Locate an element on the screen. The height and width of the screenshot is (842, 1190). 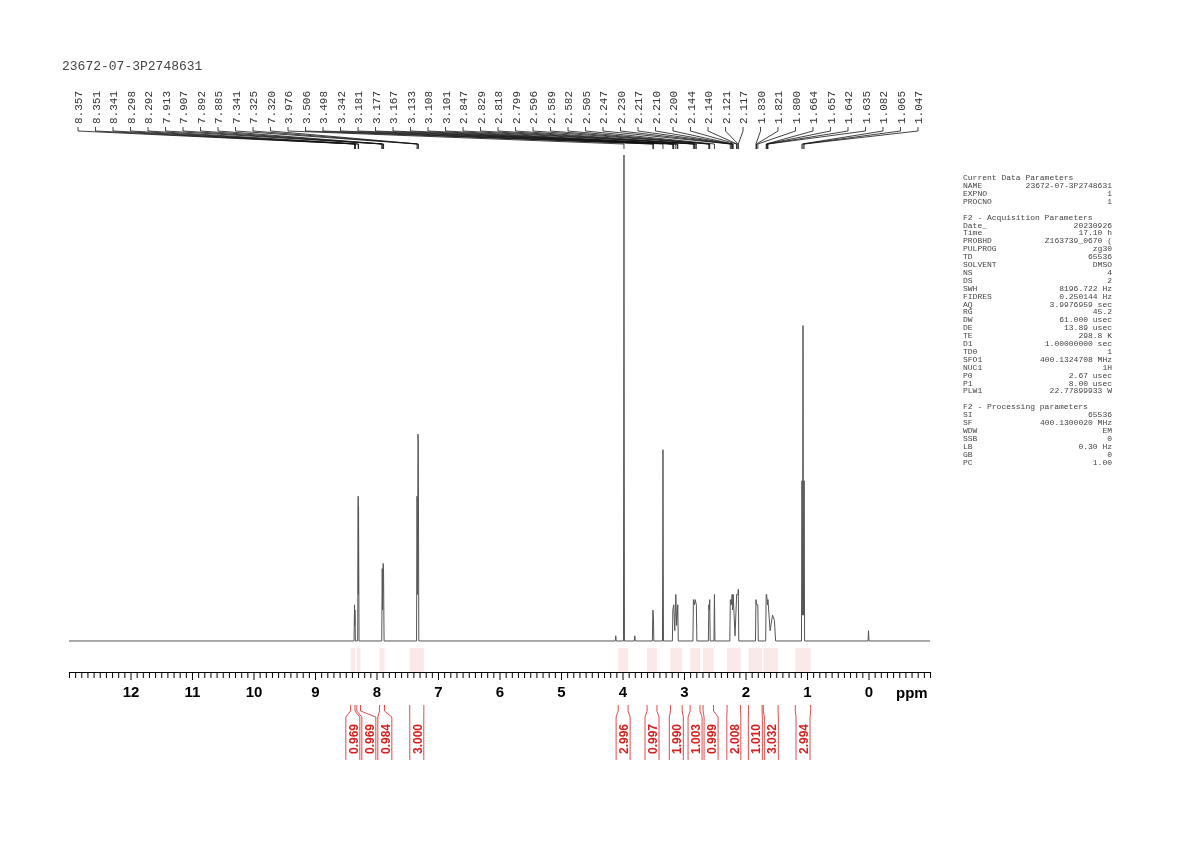
text: TE 298.8 K is located at coordinates (1037, 336).